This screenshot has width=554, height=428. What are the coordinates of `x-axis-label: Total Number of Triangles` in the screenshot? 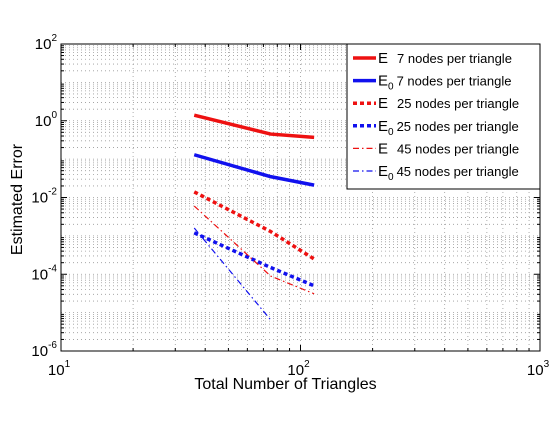 It's located at (285, 384).